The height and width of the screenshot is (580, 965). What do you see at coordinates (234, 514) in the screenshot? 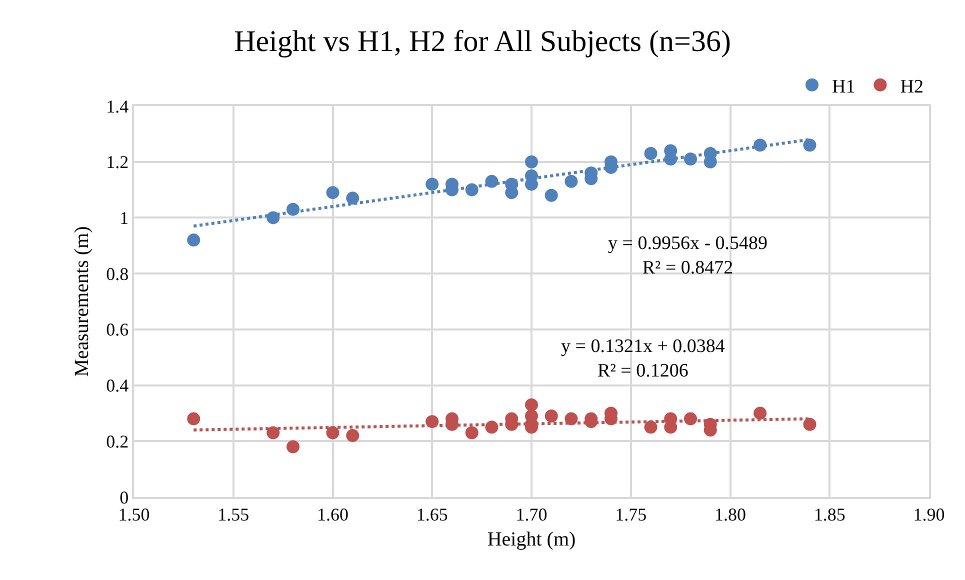
I see `x-tick-label: 1.55` at bounding box center [234, 514].